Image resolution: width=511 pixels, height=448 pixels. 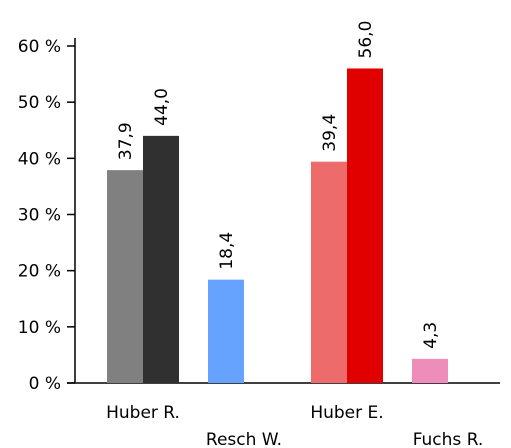 What do you see at coordinates (346, 413) in the screenshot?
I see `x-category-label: Huber E.` at bounding box center [346, 413].